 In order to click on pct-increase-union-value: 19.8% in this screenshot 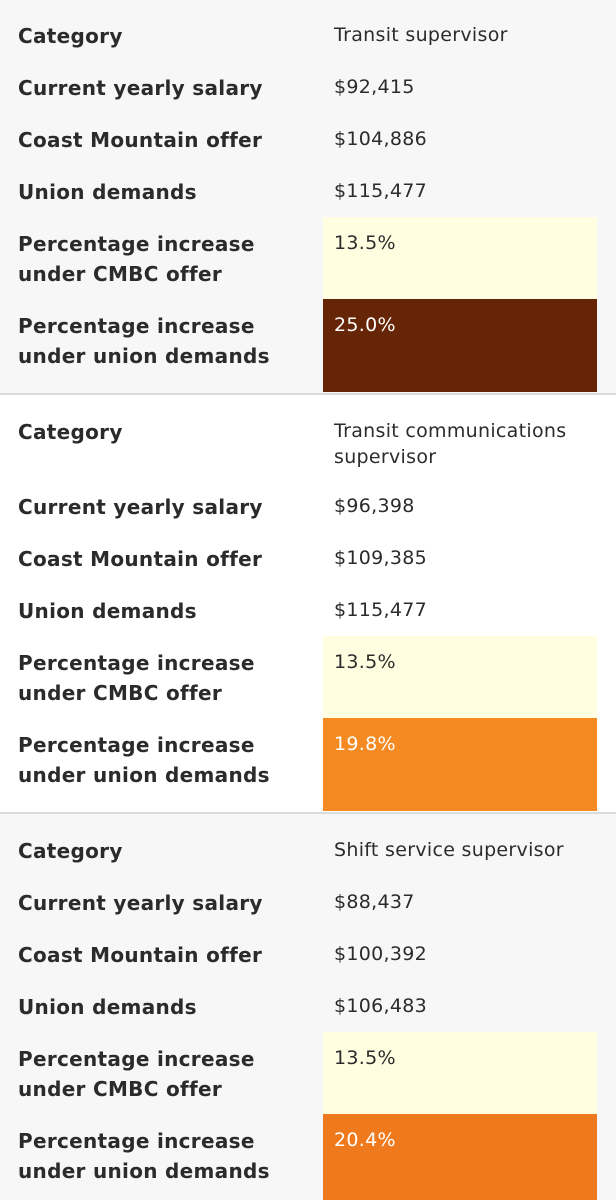, I will do `click(365, 744)`.